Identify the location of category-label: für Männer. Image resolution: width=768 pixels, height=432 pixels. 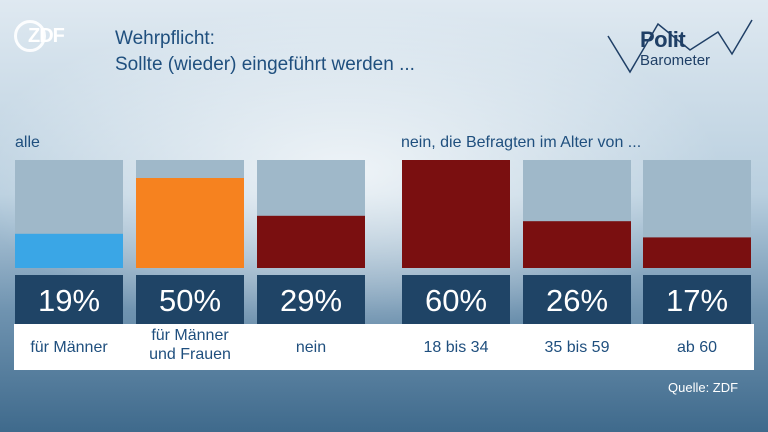
(69, 347).